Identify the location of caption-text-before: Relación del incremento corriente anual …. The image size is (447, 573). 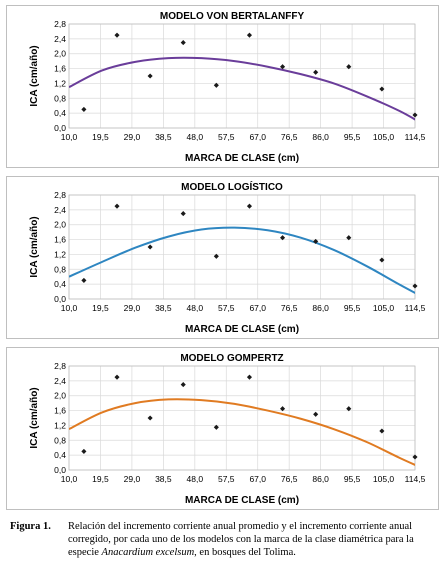
(241, 539).